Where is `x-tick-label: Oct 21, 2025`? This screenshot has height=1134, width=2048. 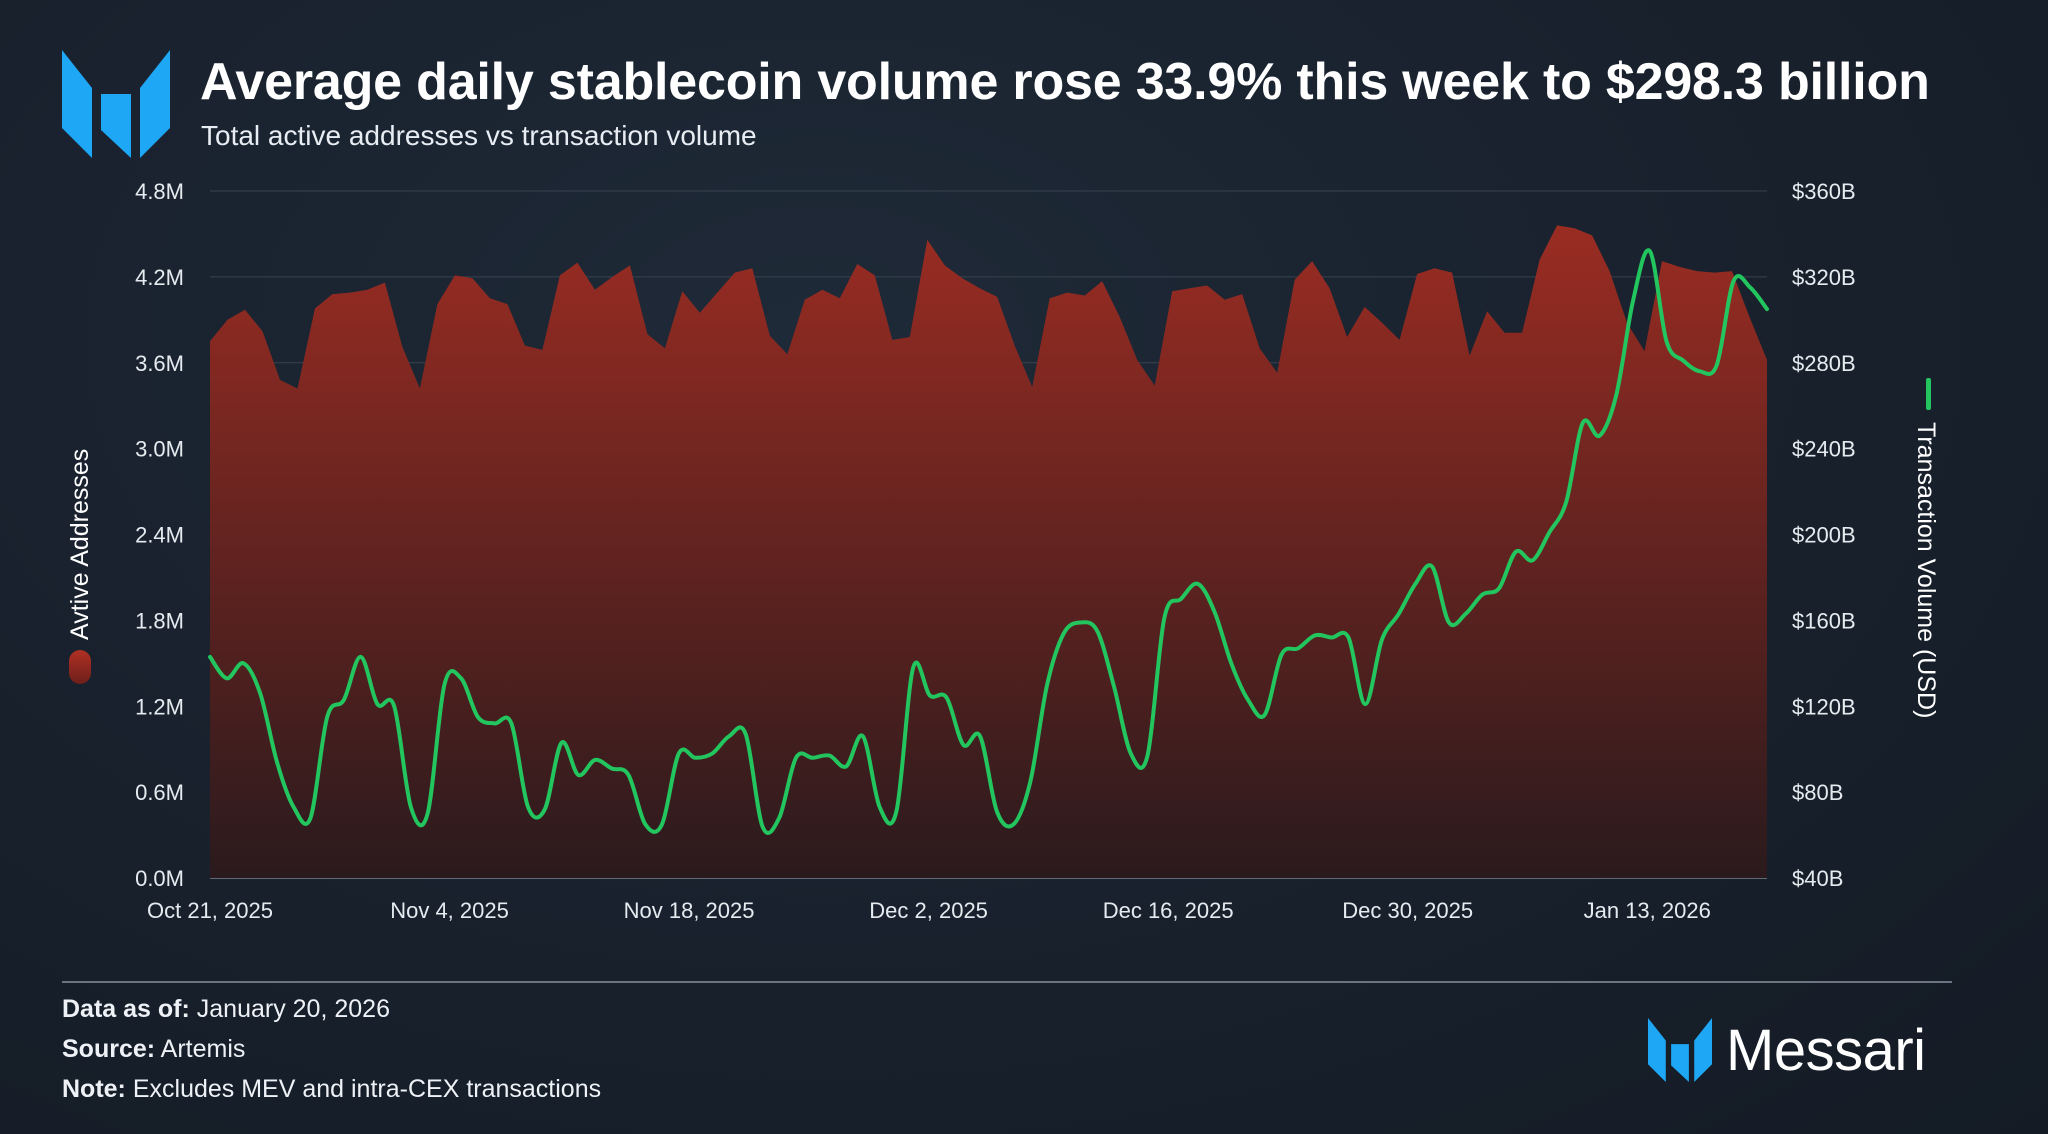
x-tick-label: Oct 21, 2025 is located at coordinates (210, 910).